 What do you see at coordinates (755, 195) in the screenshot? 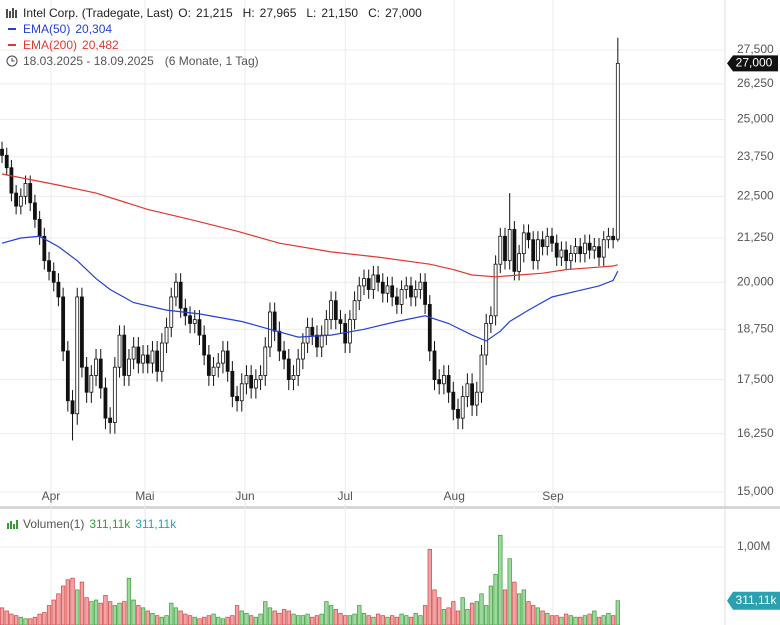
I see `y-tick-label: 22,500` at bounding box center [755, 195].